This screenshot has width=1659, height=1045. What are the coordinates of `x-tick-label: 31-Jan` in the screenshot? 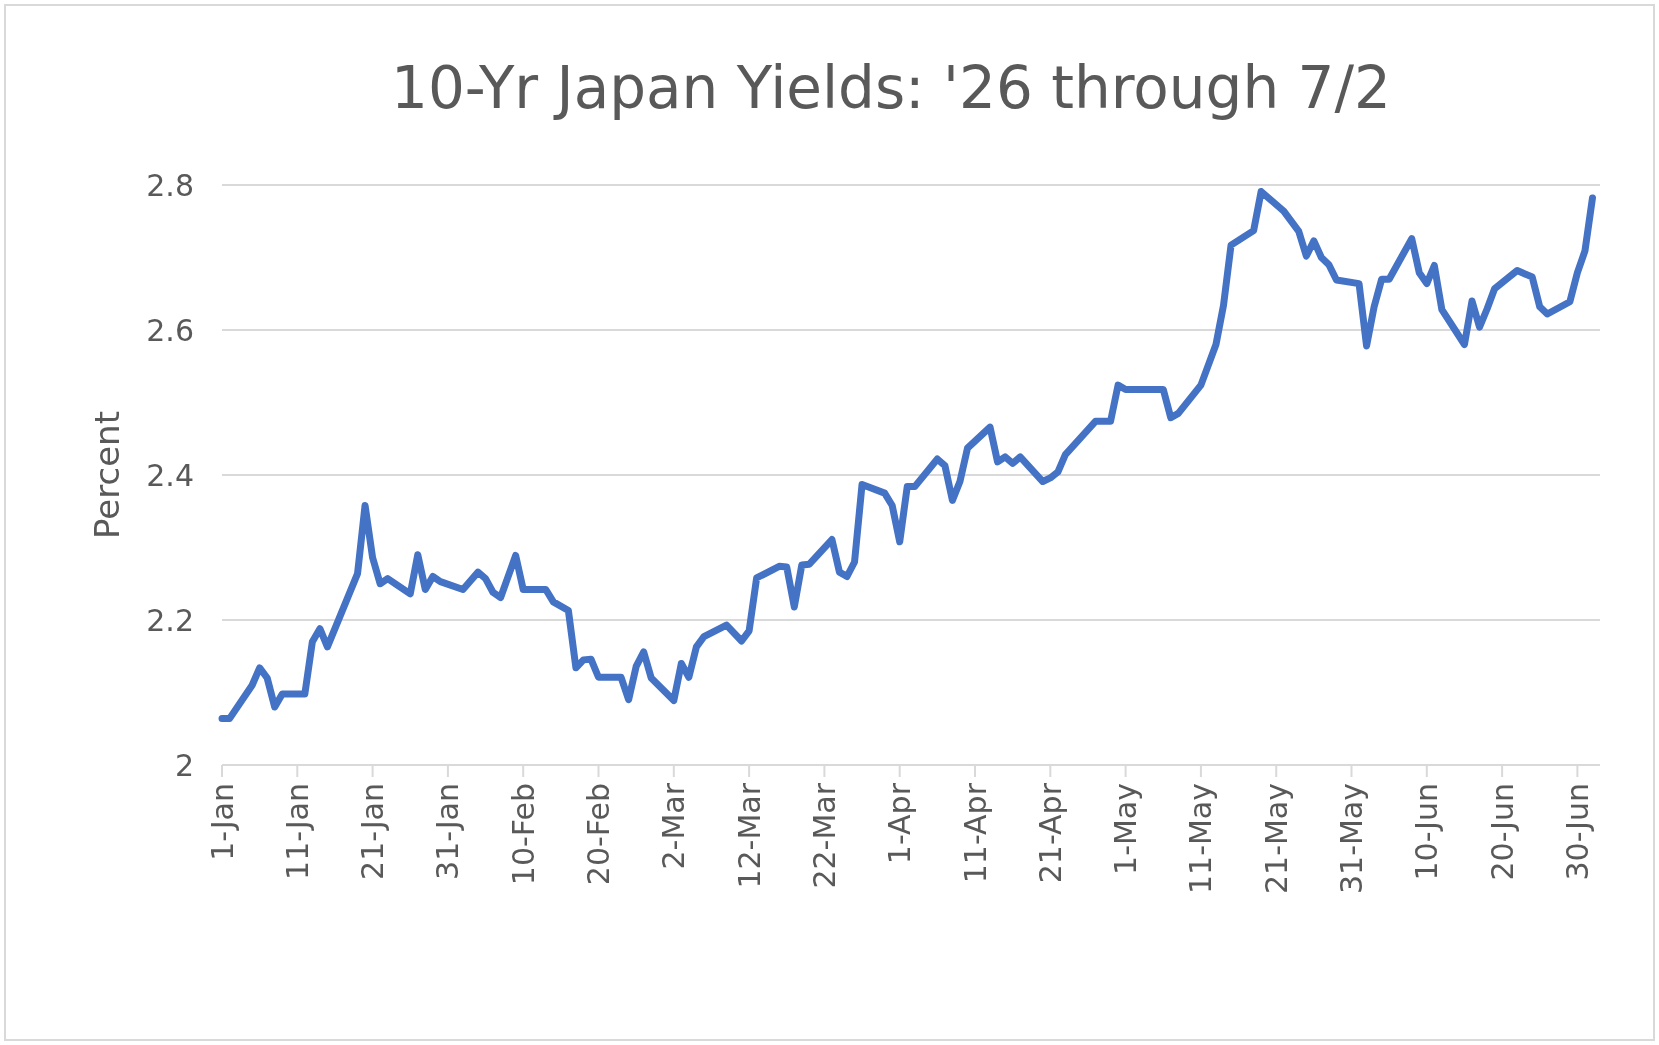 It's located at (448, 831).